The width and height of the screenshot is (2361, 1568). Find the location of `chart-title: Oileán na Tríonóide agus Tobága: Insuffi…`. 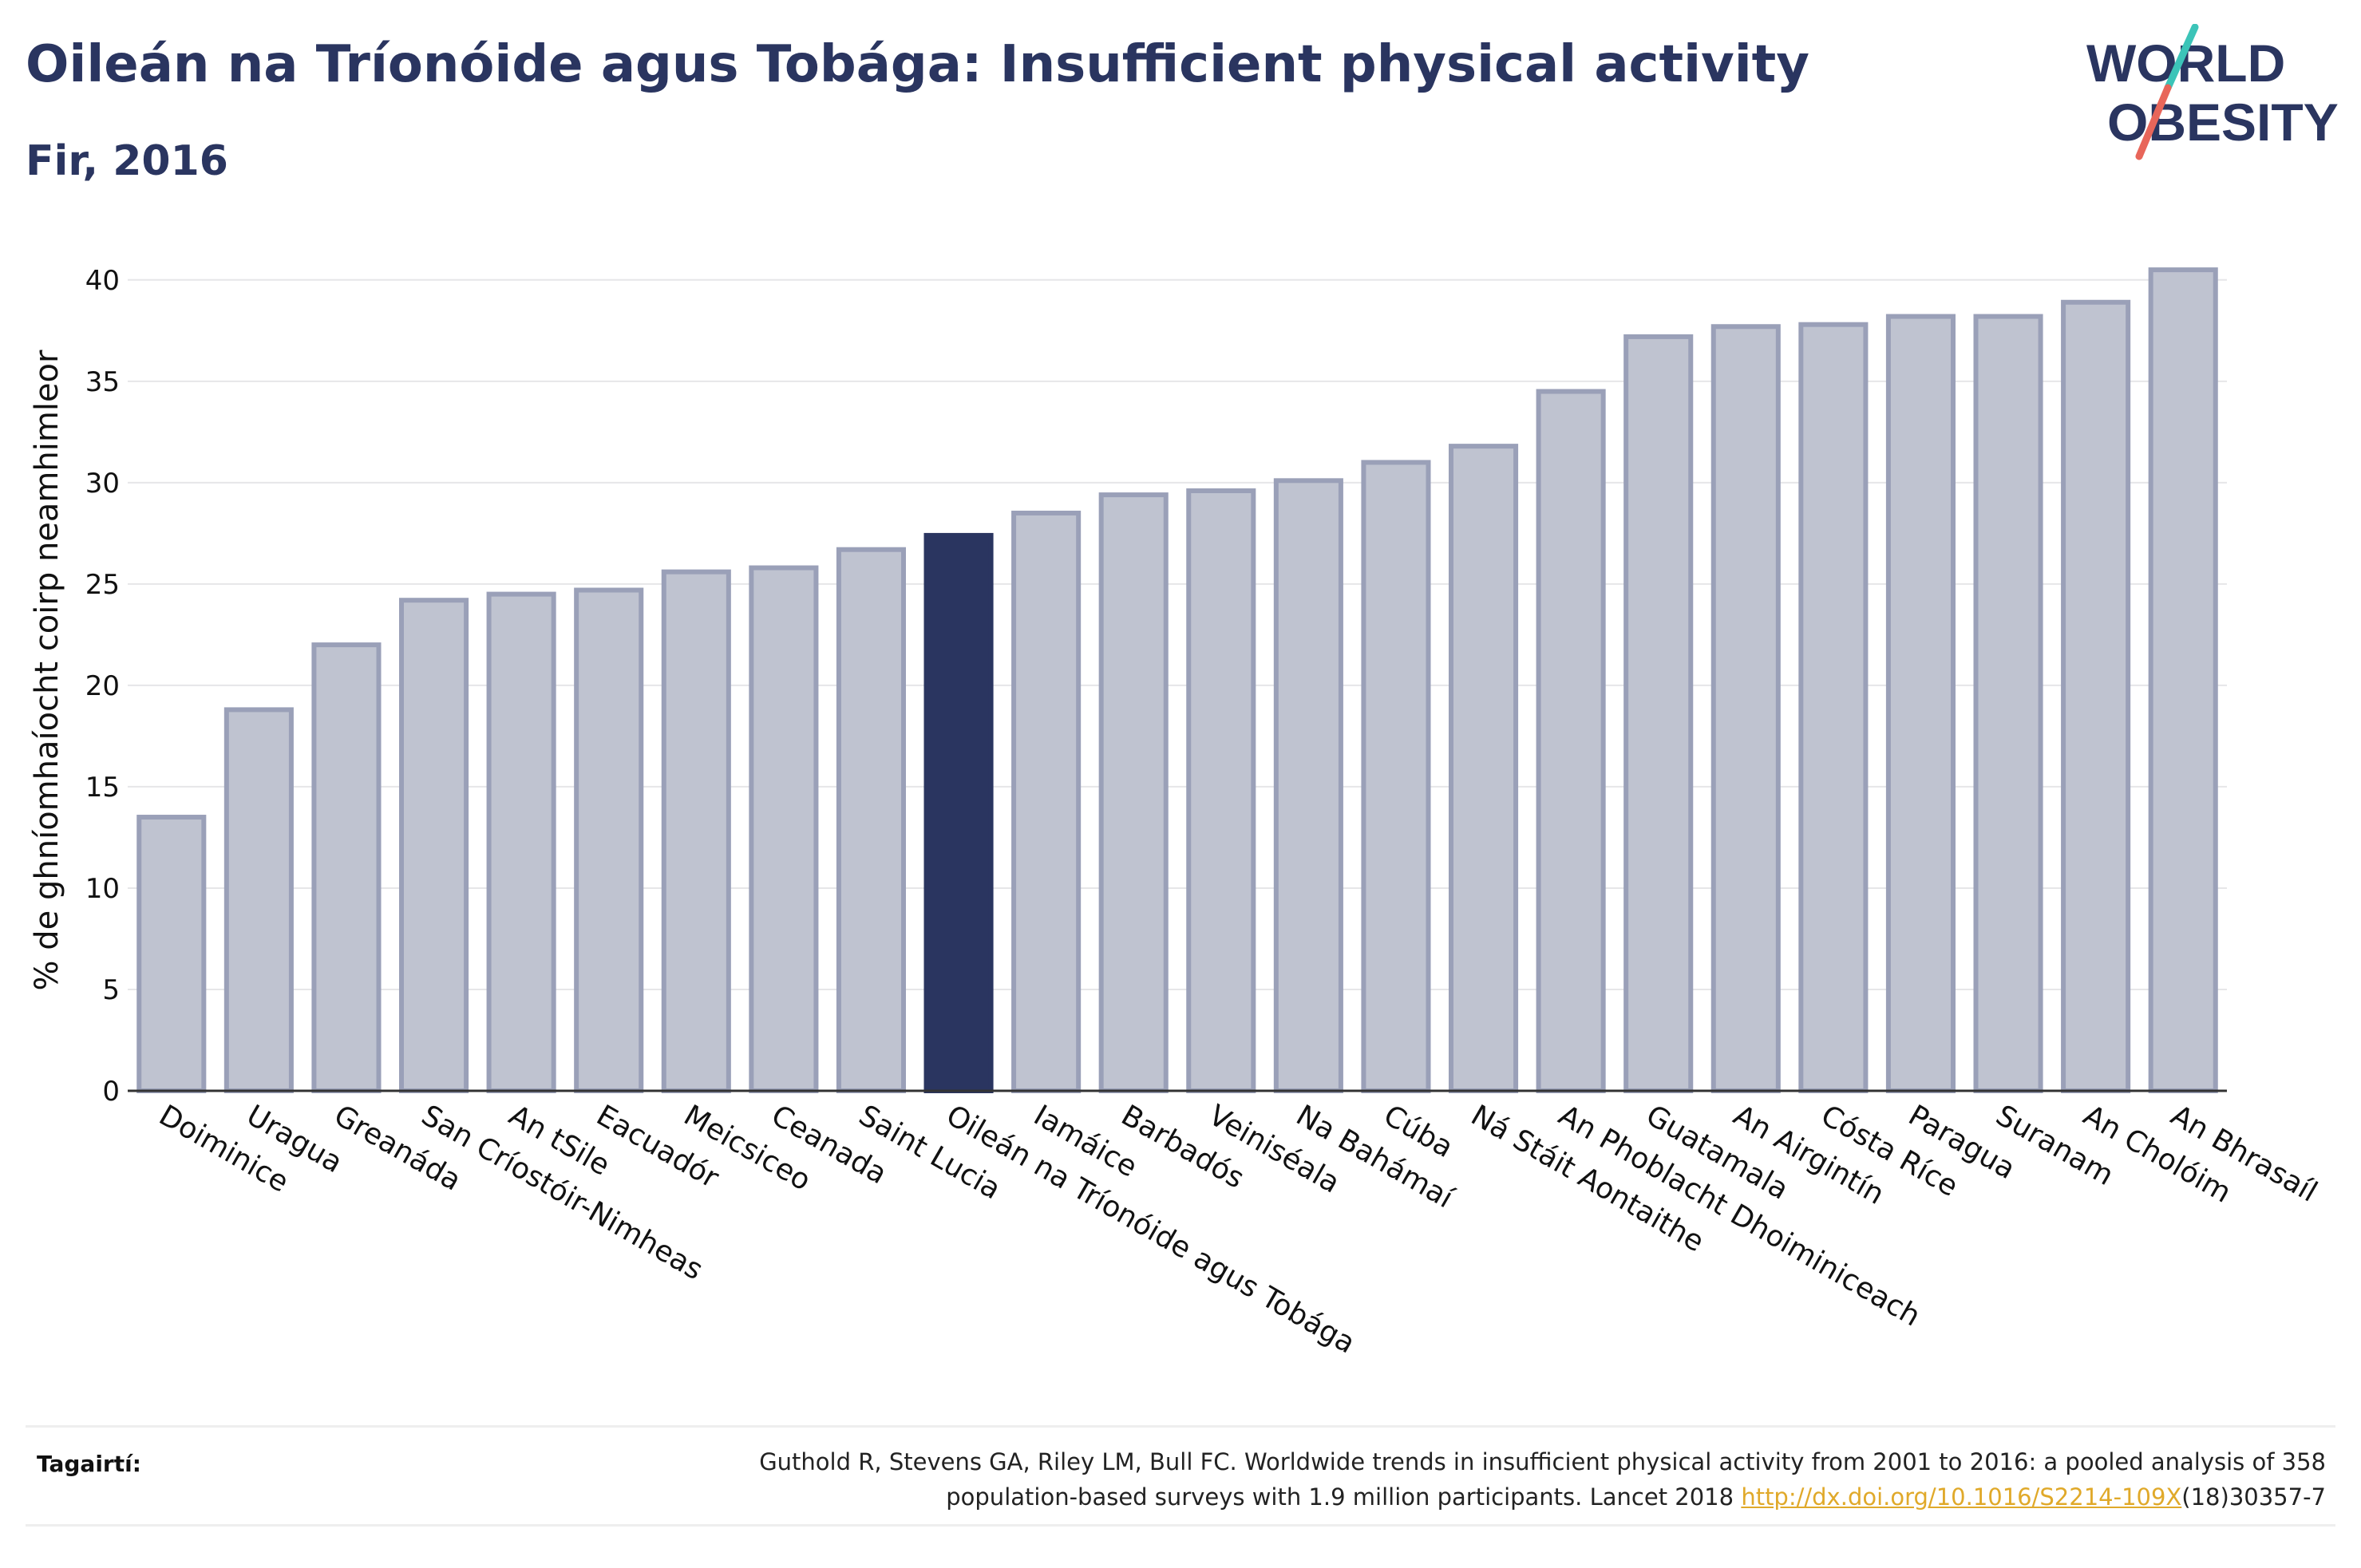

chart-title: Oileán na Tríonóide agus Tobága: Insuffi… is located at coordinates (917, 64).